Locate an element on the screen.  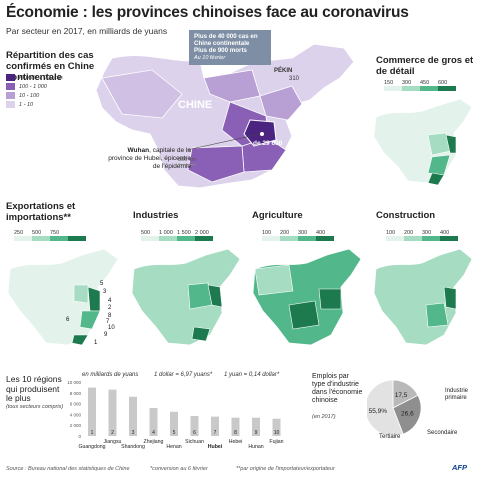
industries-title: Industries is located at coordinates (156, 215).